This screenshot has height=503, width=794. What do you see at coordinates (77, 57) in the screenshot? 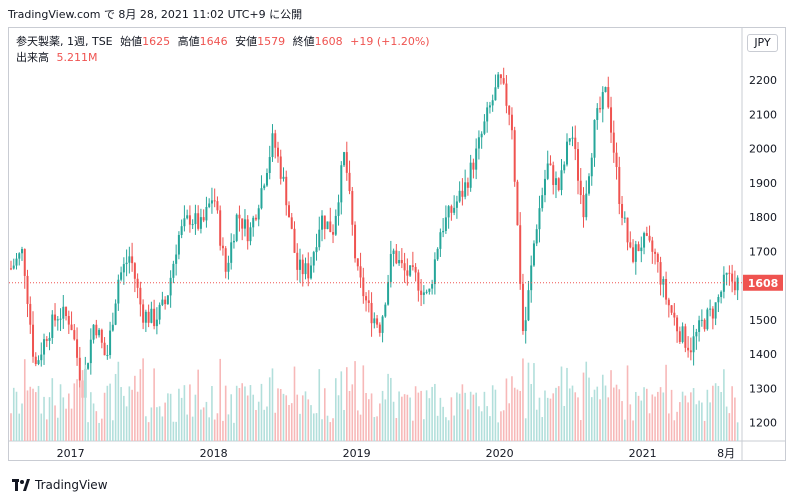
I see `volume-value: 5.211M` at bounding box center [77, 57].